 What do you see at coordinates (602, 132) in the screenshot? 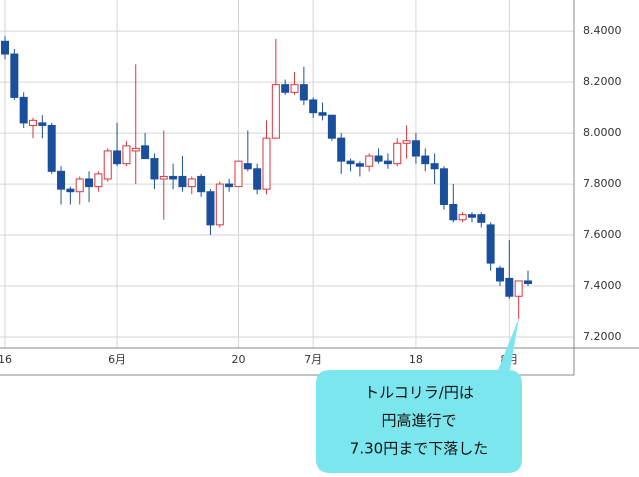
I see `y-tick-label: 8.0000` at bounding box center [602, 132].